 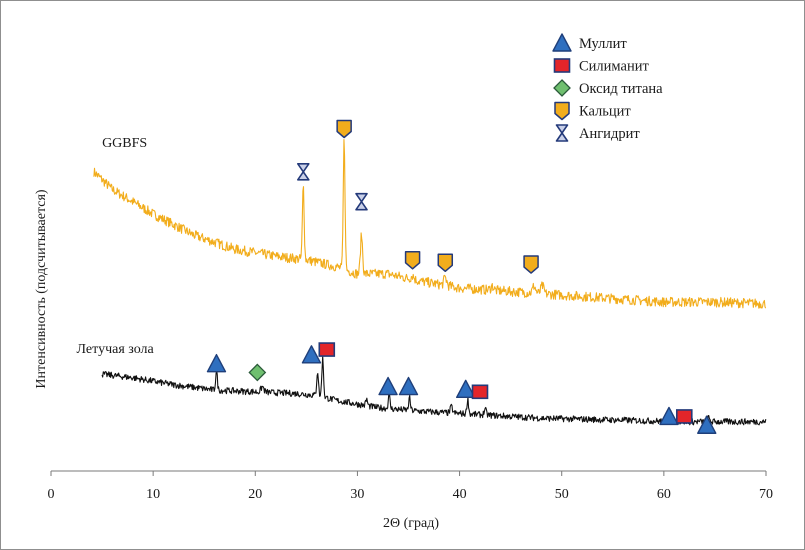 I want to click on legend-marker-calcite, so click(x=562, y=111).